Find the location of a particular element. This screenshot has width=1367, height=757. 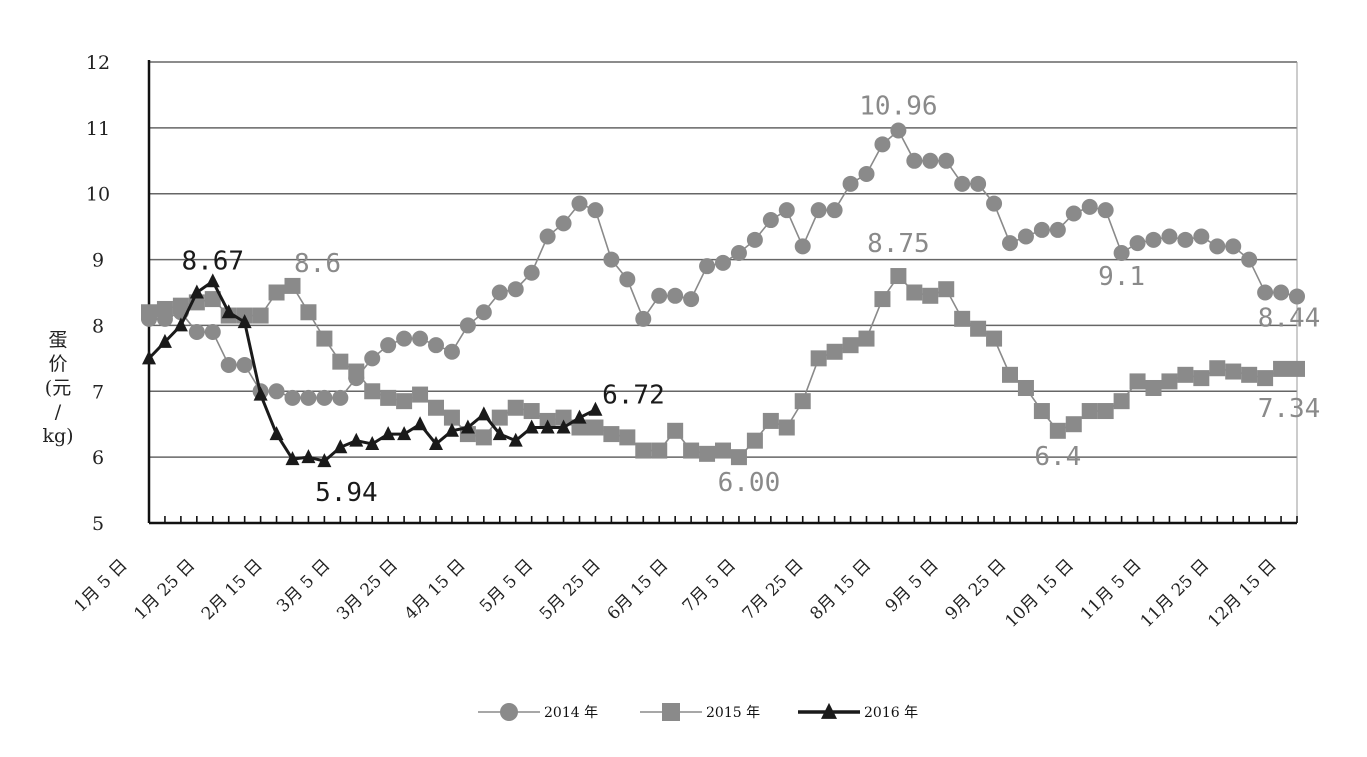

legend: 2014 年 2015 年 2016 年 is located at coordinates (698, 711).